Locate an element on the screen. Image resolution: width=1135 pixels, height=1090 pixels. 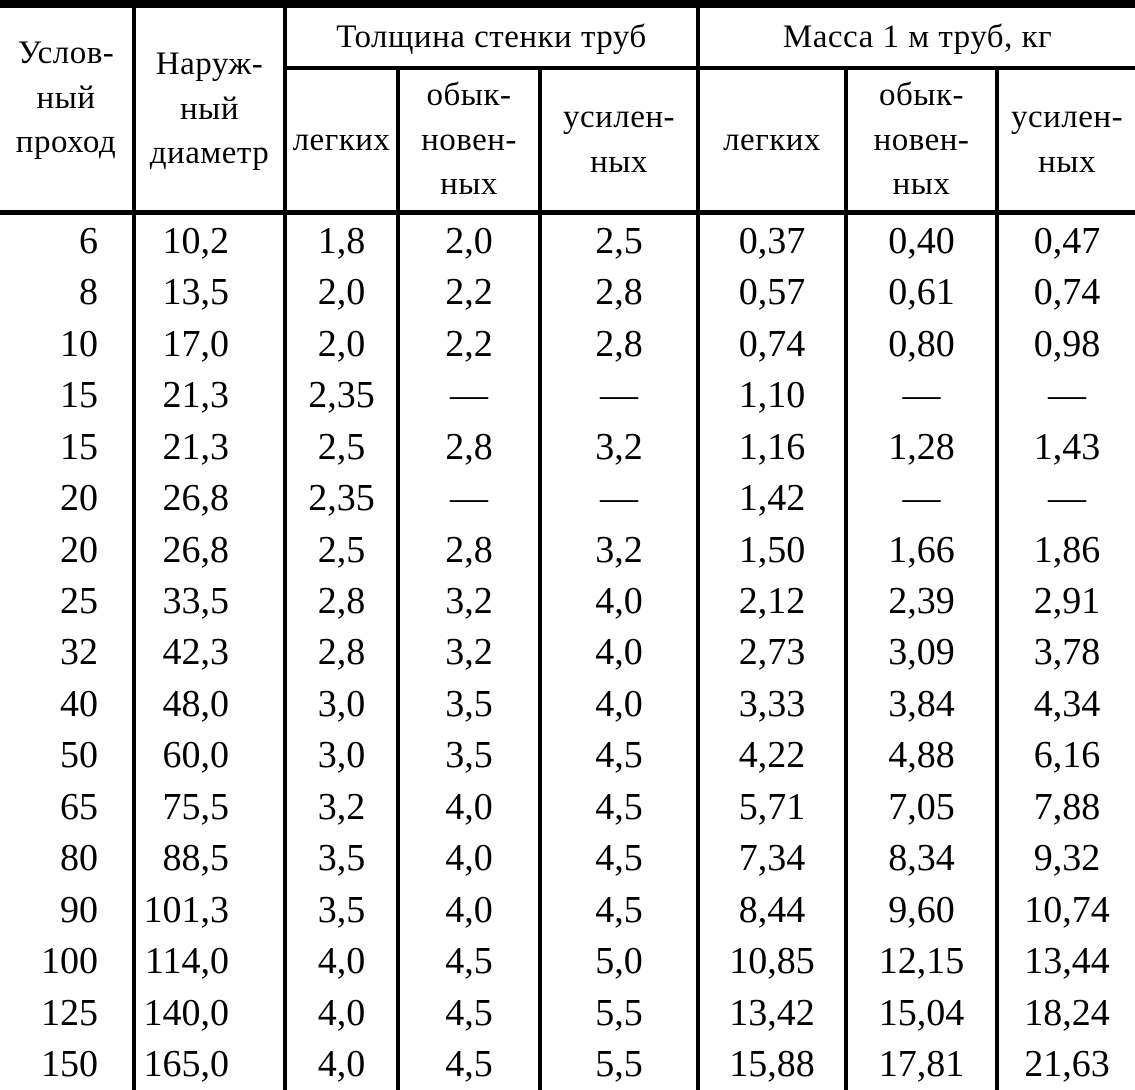
table-row: 50 60,0 3,0 3,5 4,5 4,22 4,88 6,16 is located at coordinates (567, 755).